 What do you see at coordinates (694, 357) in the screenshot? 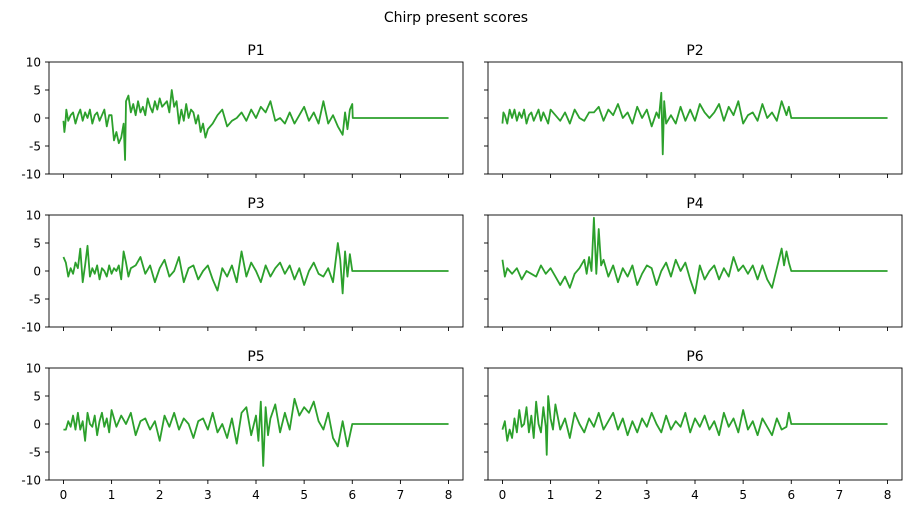
I see `subplot-title: P6` at bounding box center [694, 357].